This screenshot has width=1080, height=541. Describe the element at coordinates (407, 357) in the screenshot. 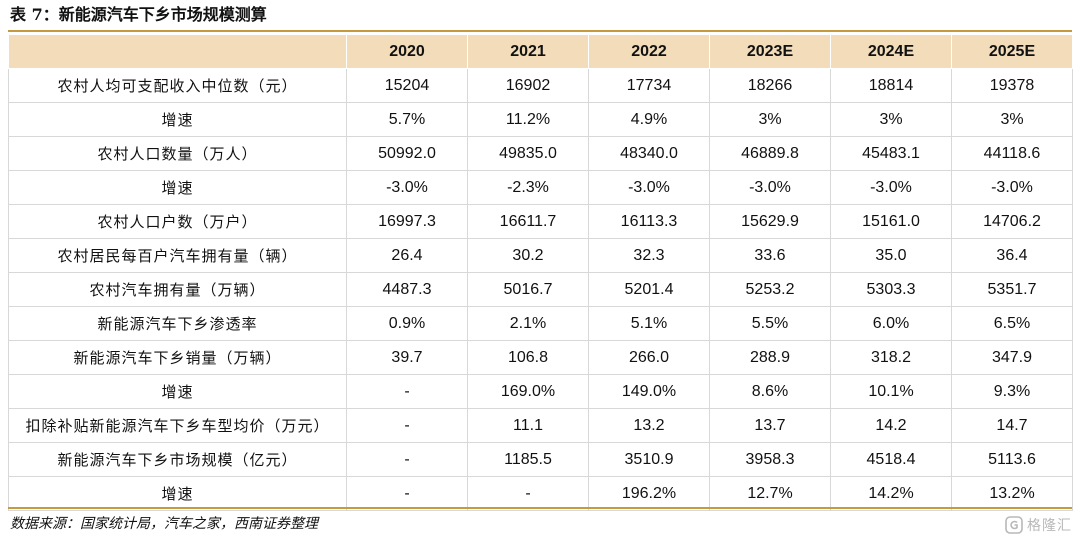

I see `table-cell: 39.7` at that location.